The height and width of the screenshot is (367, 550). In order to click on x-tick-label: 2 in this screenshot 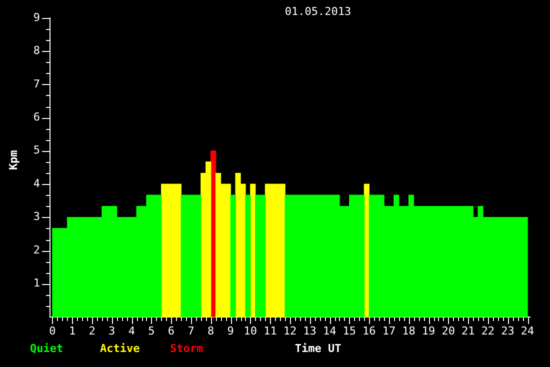, I will do `click(92, 331)`.